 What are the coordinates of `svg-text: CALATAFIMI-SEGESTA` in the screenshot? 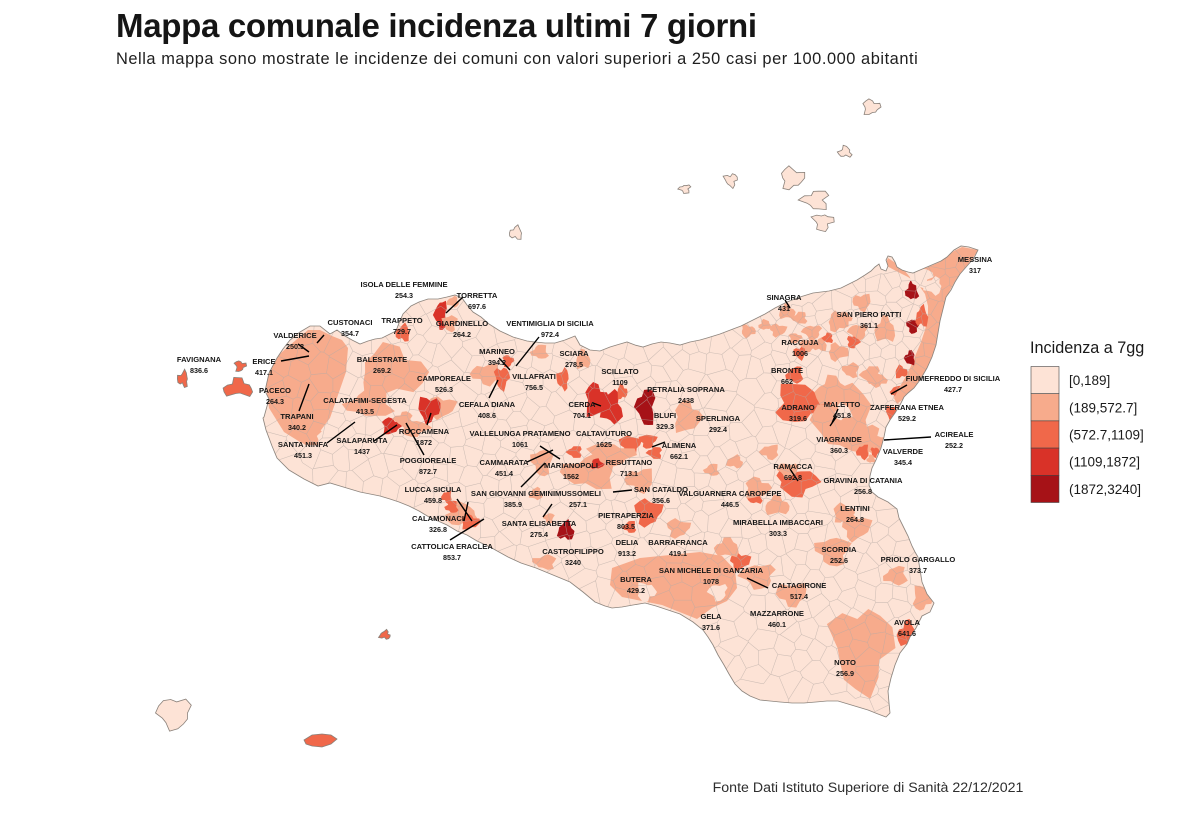 It's located at (365, 400).